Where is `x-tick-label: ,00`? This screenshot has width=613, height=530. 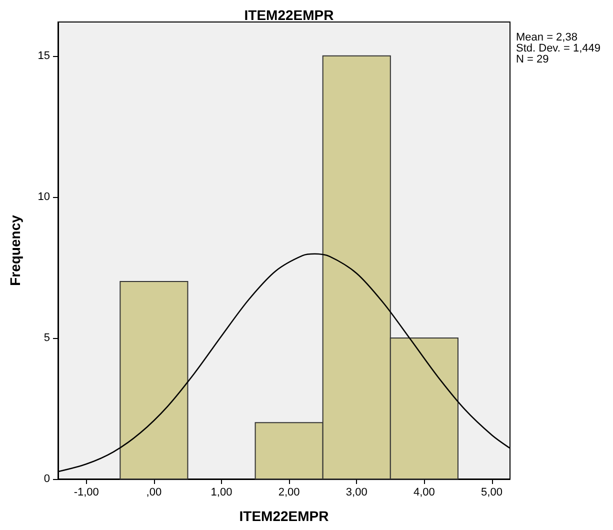 x-tick-label: ,00 is located at coordinates (154, 492).